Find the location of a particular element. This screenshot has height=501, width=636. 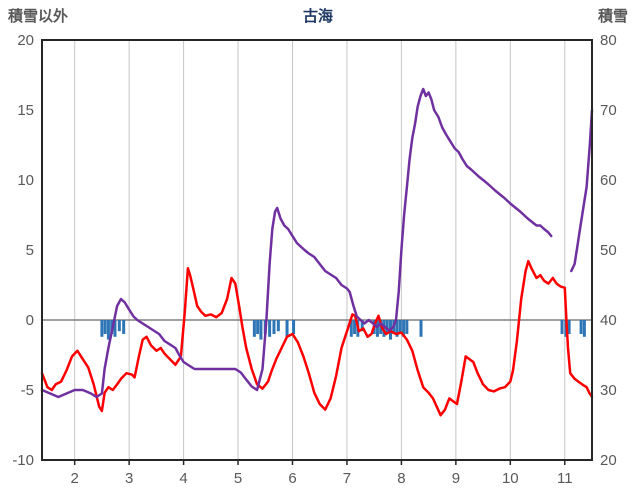

x-tick-label: 8 is located at coordinates (401, 478).